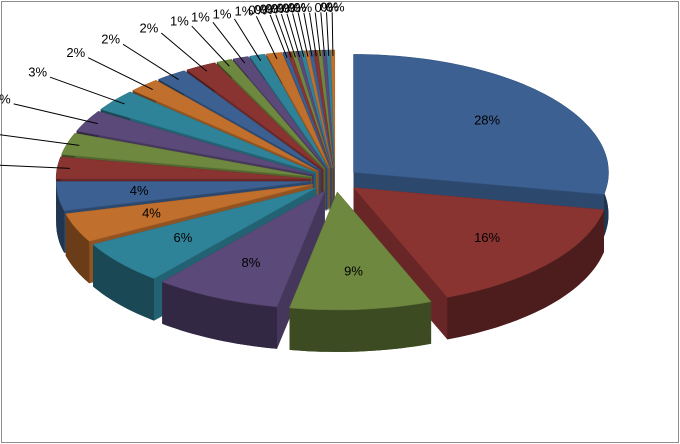 The width and height of the screenshot is (680, 444). Describe the element at coordinates (251, 262) in the screenshot. I see `data-label: 8%` at that location.